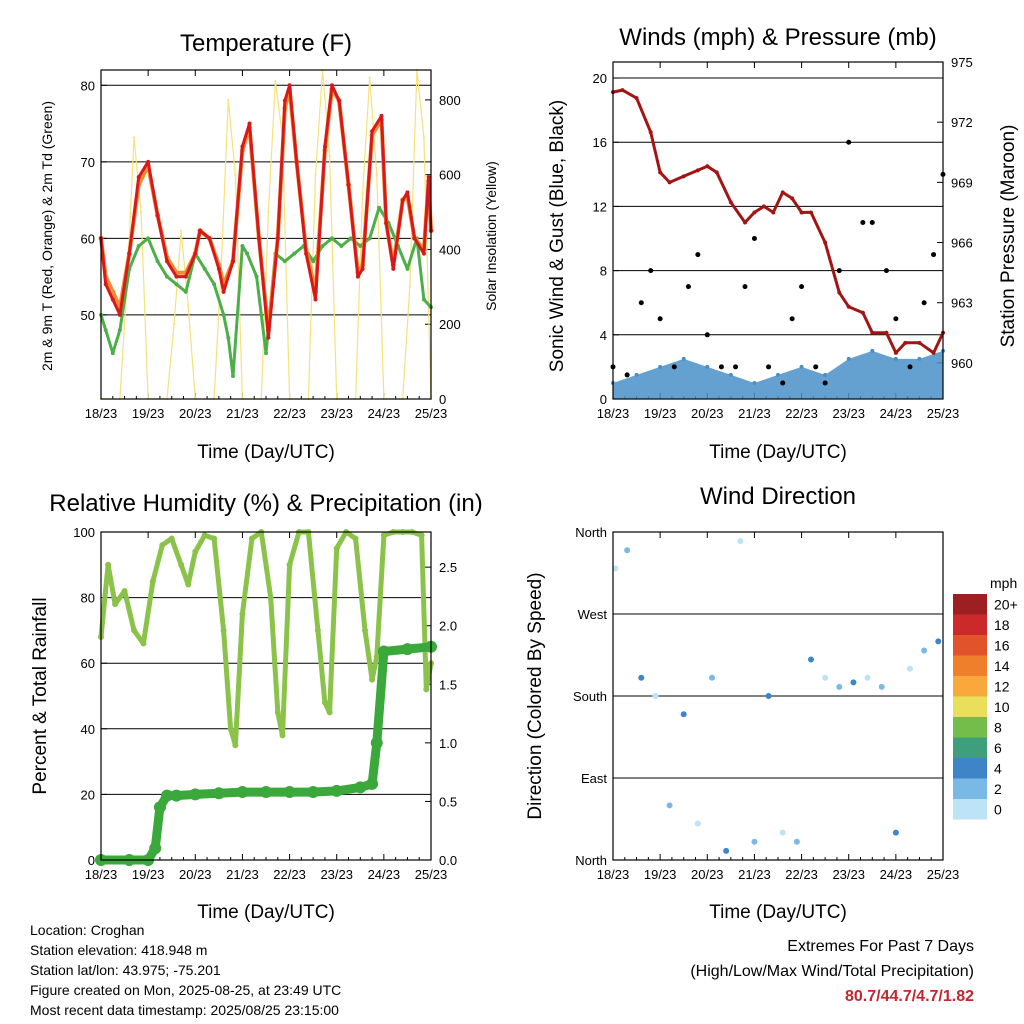 This screenshot has width=1024, height=1024. I want to click on temp9m-line-point, so click(113, 292).